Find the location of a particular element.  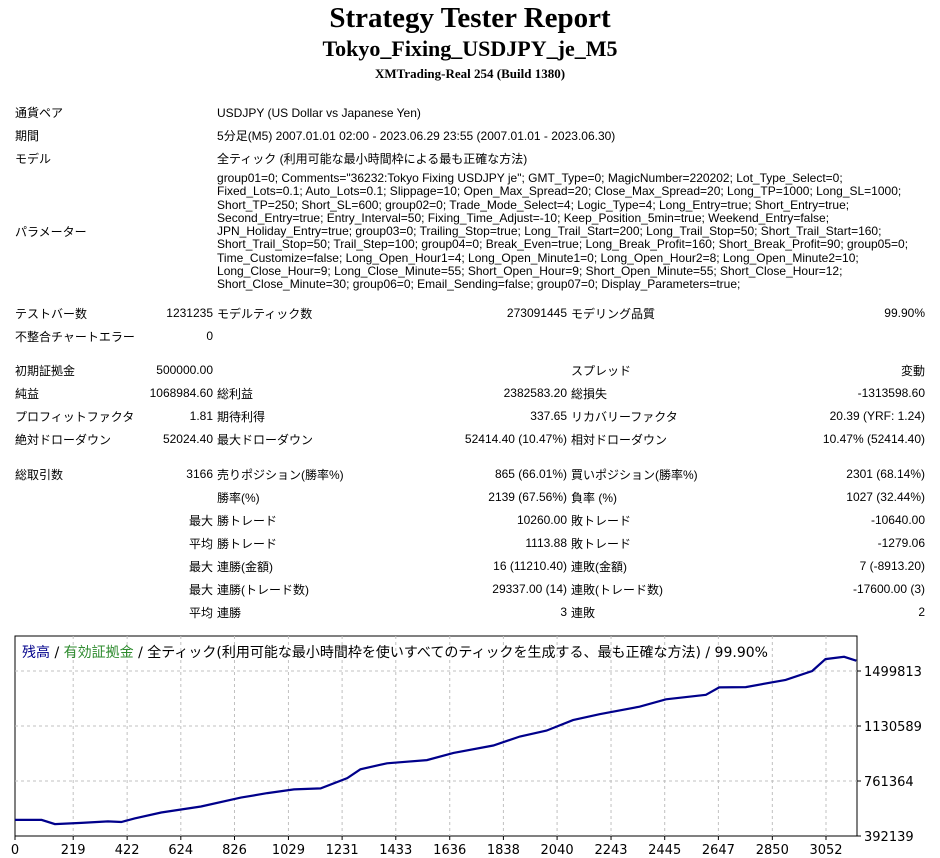

expert-name: Tokyo_Fixing_USDJPY_je_M5 is located at coordinates (470, 48).